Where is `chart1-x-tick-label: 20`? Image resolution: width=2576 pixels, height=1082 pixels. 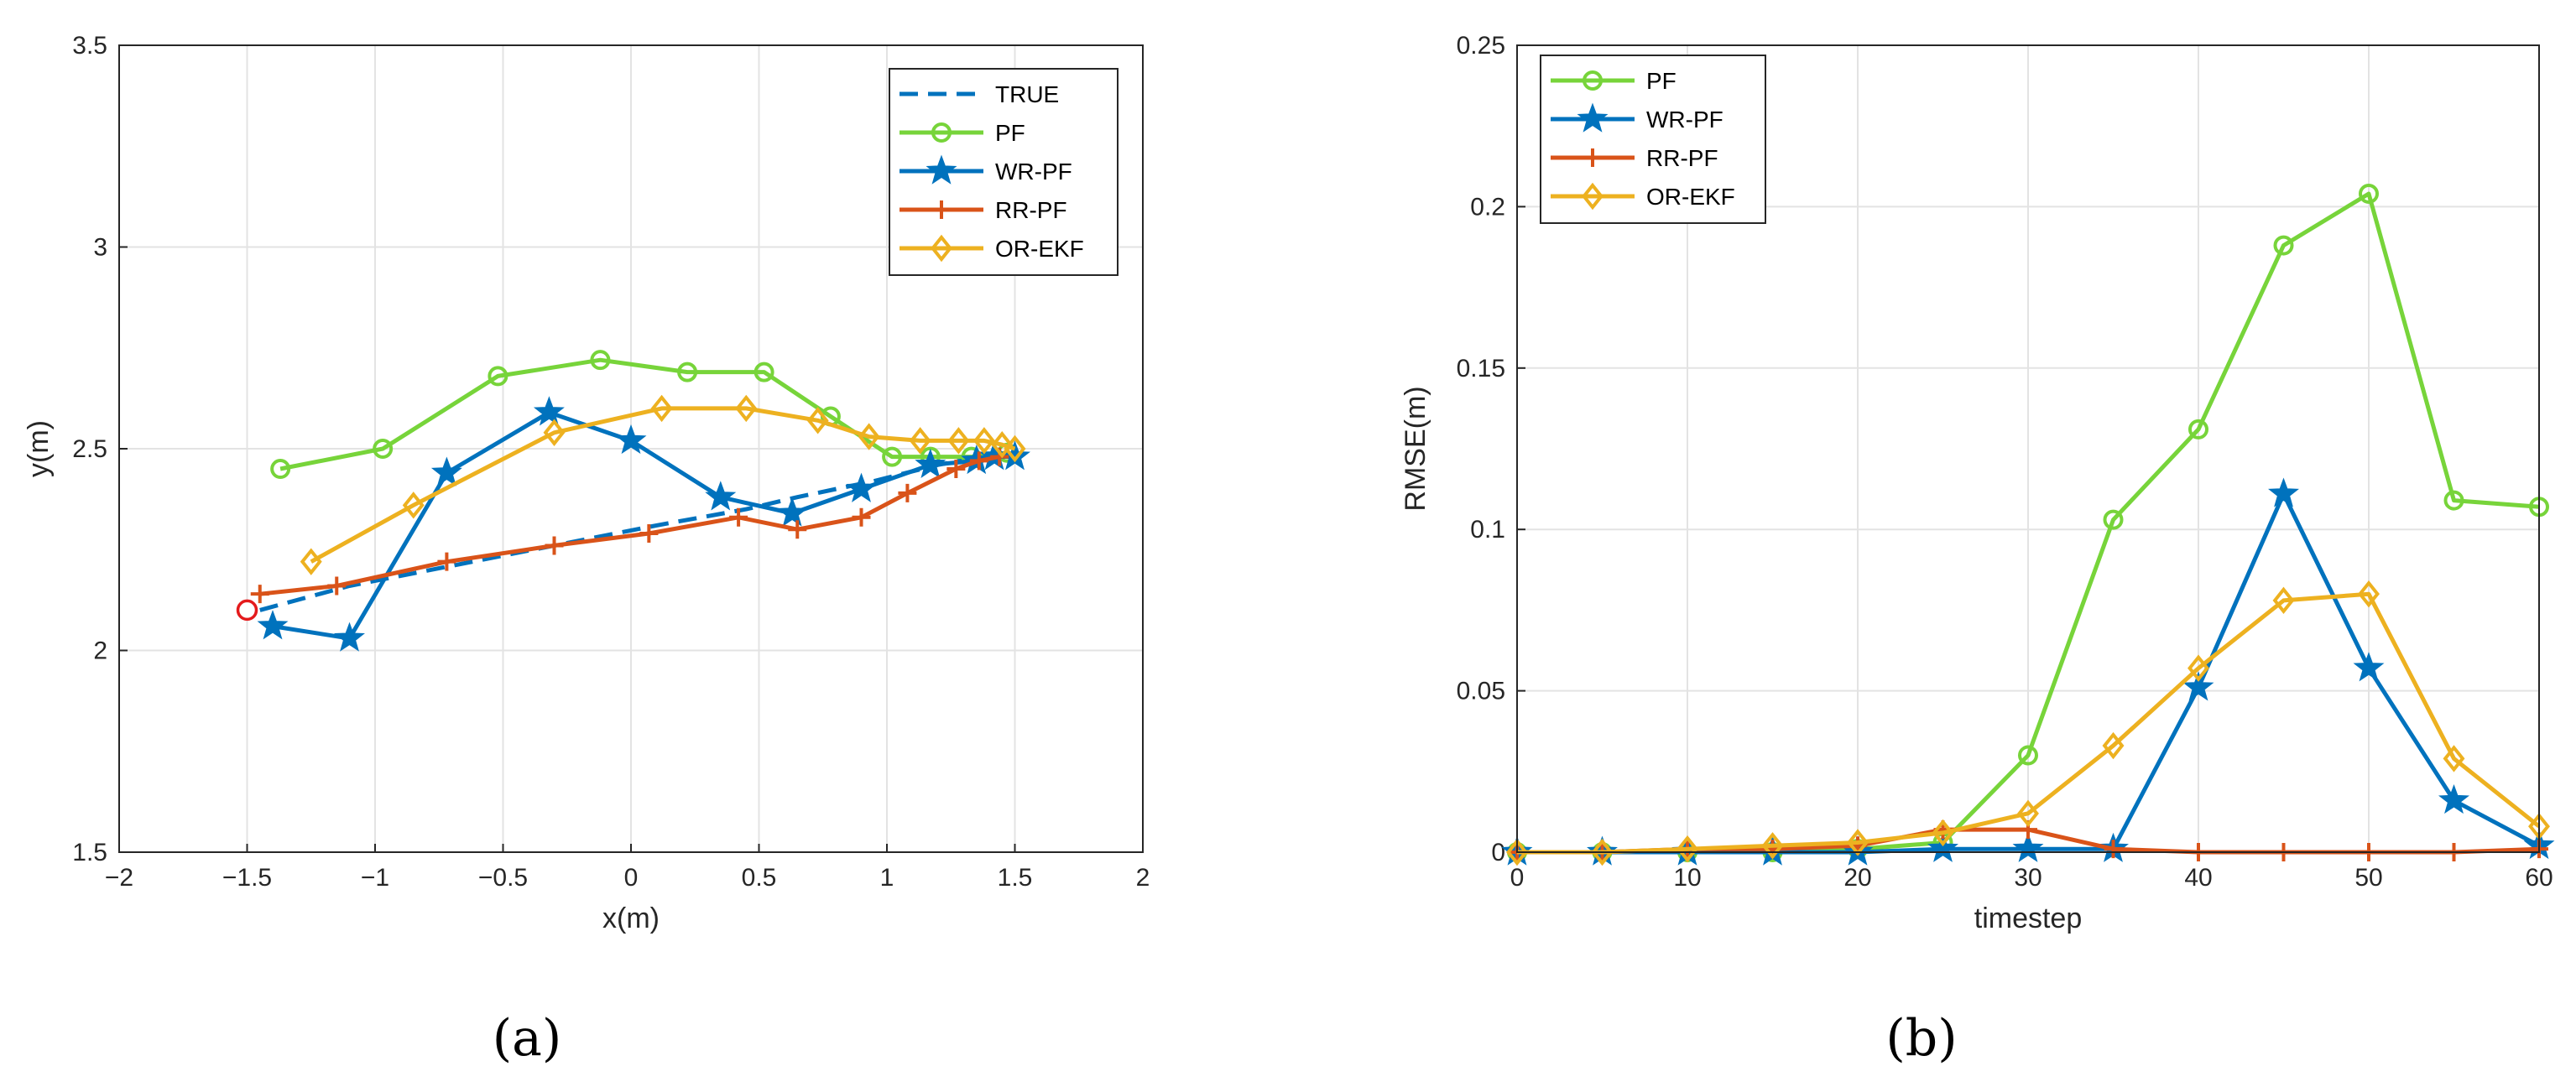 chart1-x-tick-label: 20 is located at coordinates (1857, 878).